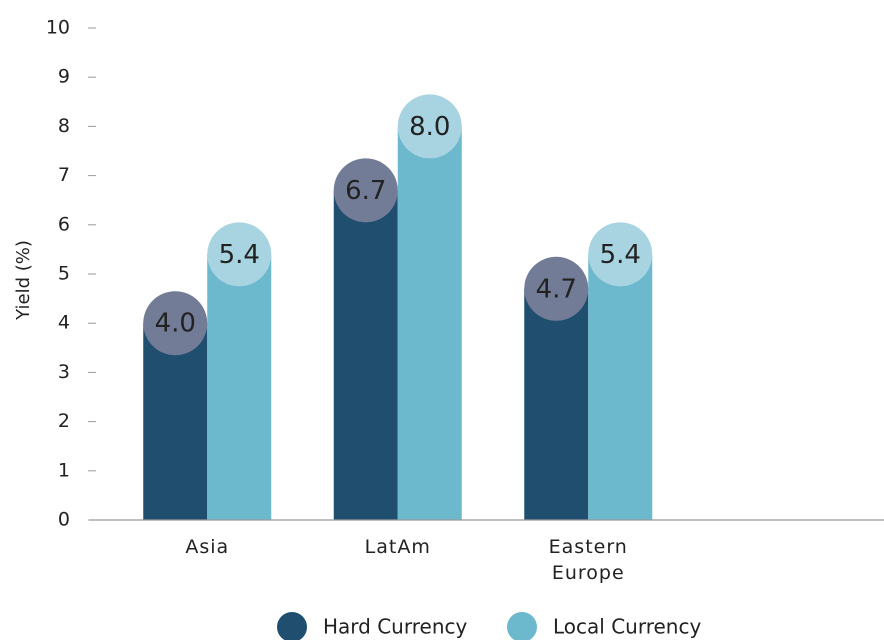  Describe the element at coordinates (207, 547) in the screenshot. I see `x-tick-label: Asia` at that location.